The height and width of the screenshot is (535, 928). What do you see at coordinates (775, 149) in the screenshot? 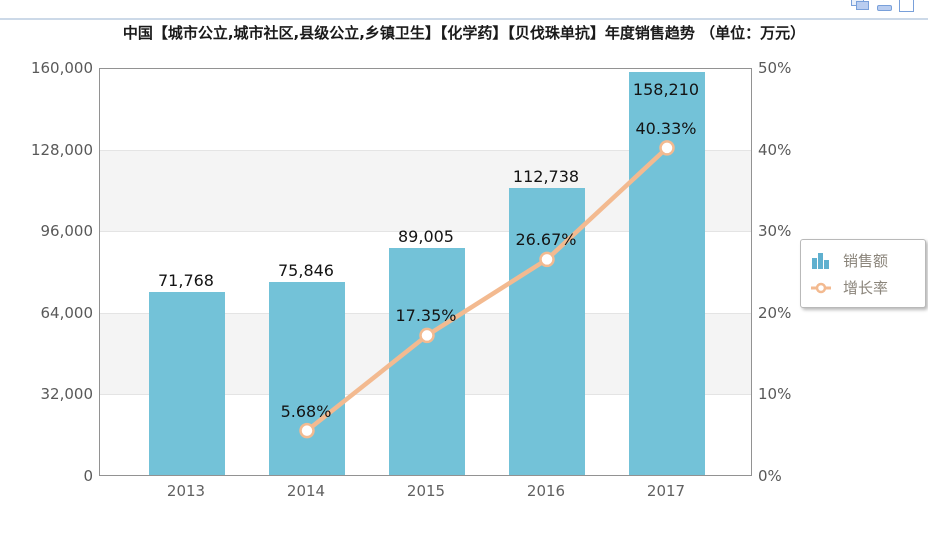
I see `y-axis-tick-right: 40%` at bounding box center [775, 149].